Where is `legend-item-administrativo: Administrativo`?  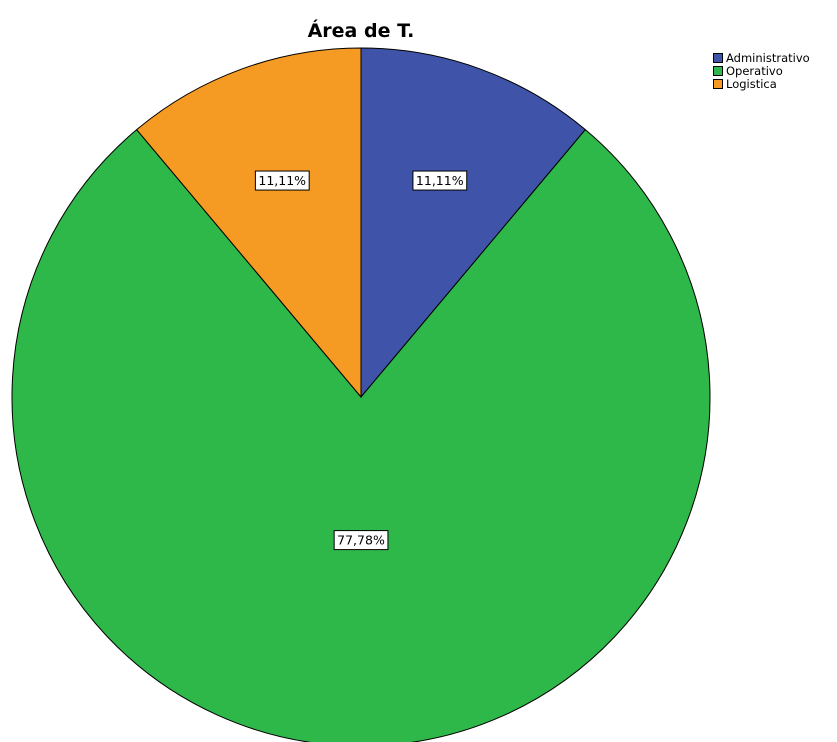
legend-item-administrativo: Administrativo is located at coordinates (761, 57).